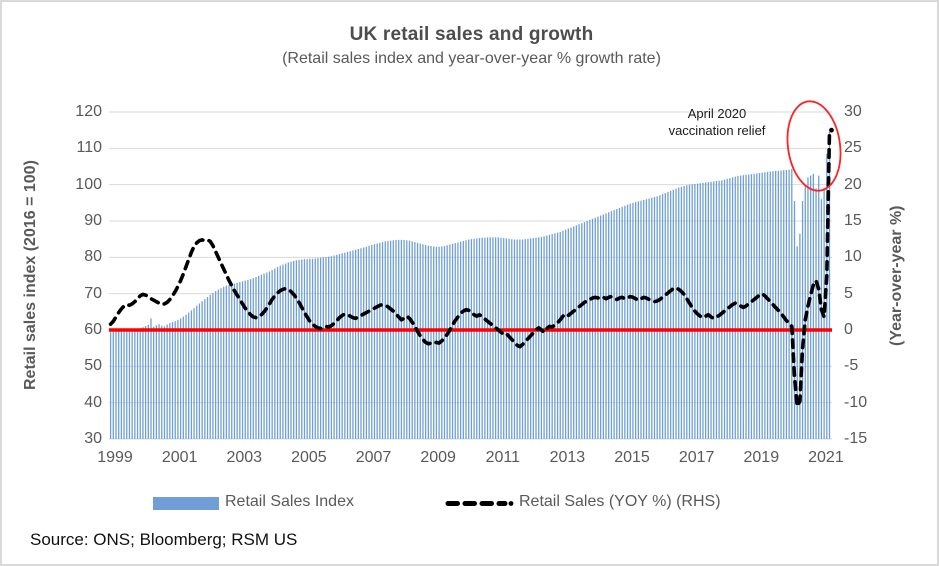 Image resolution: width=939 pixels, height=566 pixels. Describe the element at coordinates (632, 457) in the screenshot. I see `x-axis-tick: 2015` at that location.